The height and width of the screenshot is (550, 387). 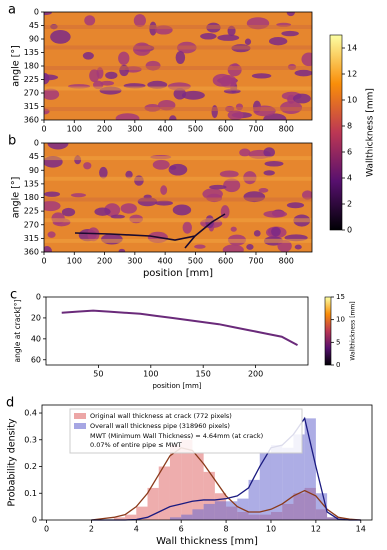 I want to click on x-tick-label: 6, so click(x=181, y=529).